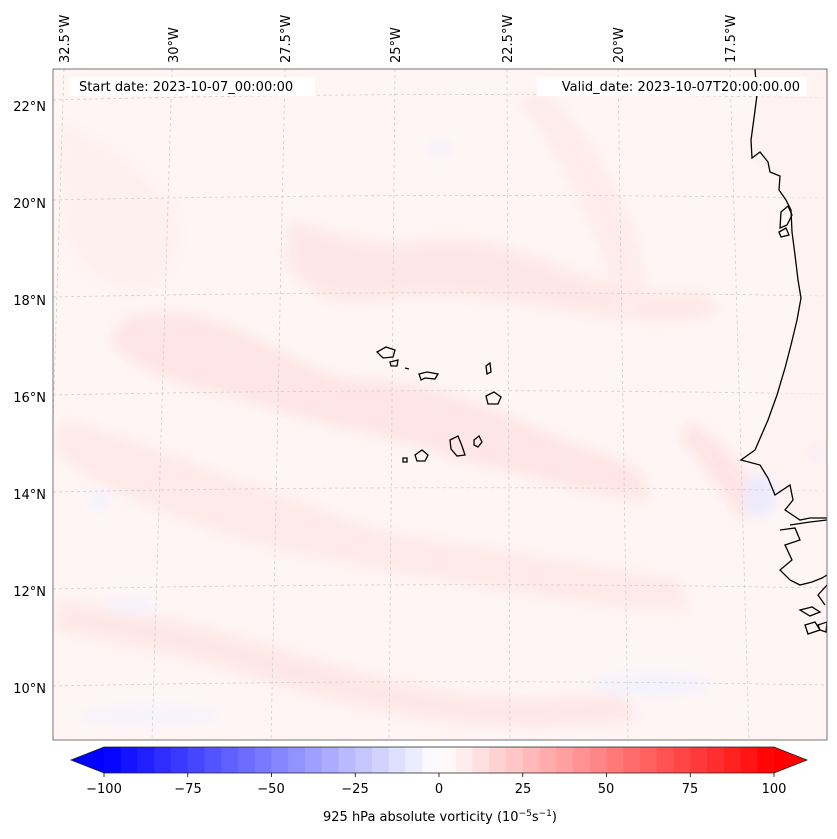 The image size is (837, 839). I want to click on lat-label-12n: 12°N, so click(29, 592).